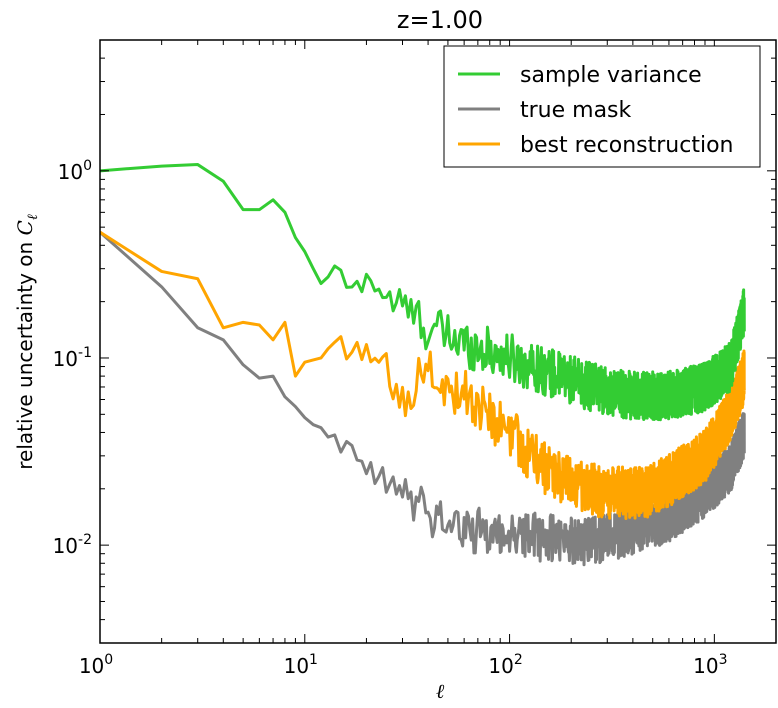 The height and width of the screenshot is (708, 778). Describe the element at coordinates (75, 171) in the screenshot. I see `y-tick-label: 10⁰` at that location.